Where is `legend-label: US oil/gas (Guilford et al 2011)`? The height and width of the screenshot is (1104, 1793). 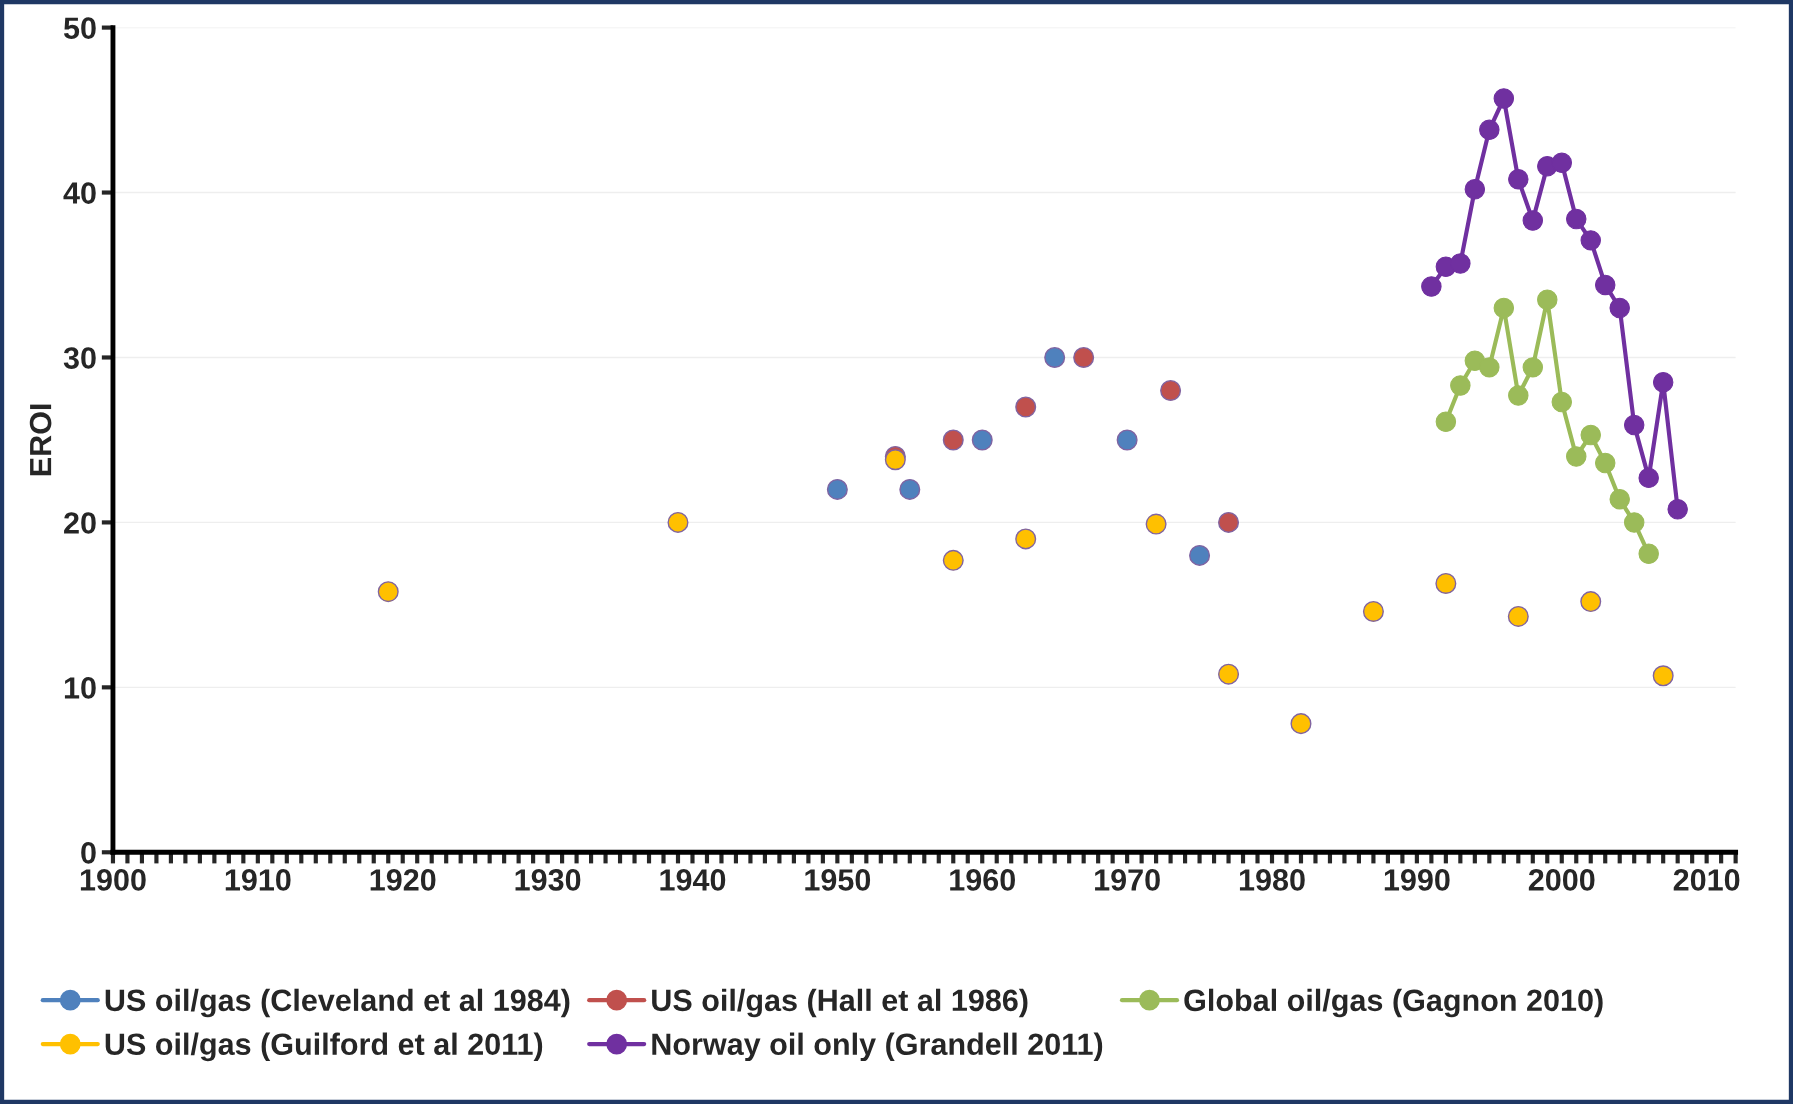
legend-label: US oil/gas (Guilford et al 2011) is located at coordinates (324, 1047).